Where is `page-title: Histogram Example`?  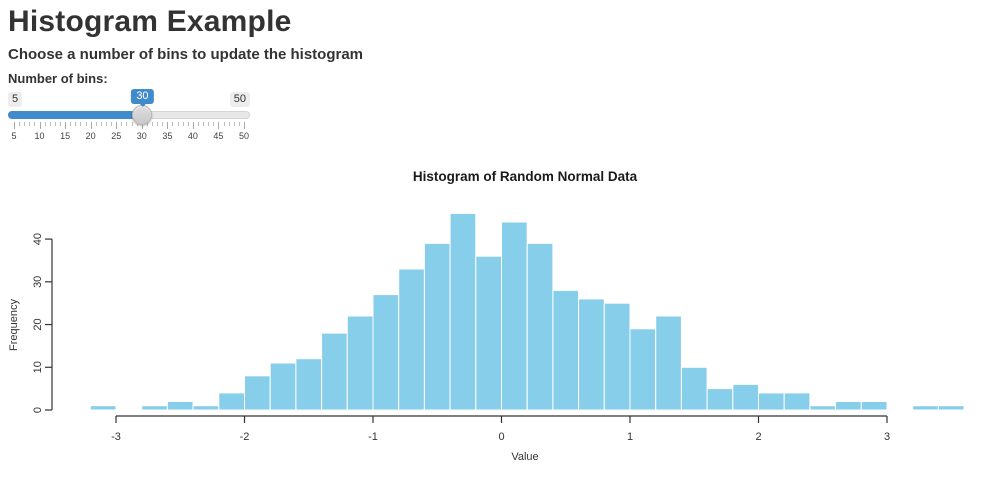 page-title: Histogram Example is located at coordinates (150, 21).